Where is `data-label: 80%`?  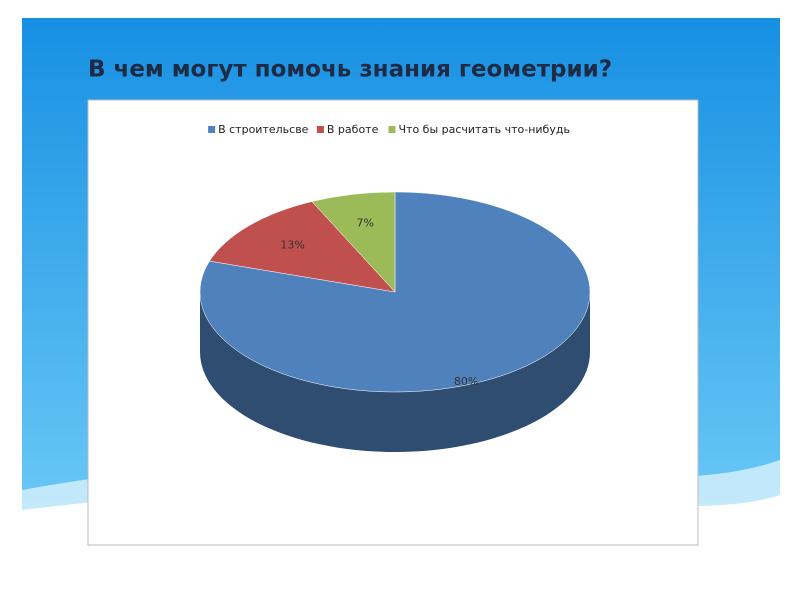
data-label: 80% is located at coordinates (466, 381).